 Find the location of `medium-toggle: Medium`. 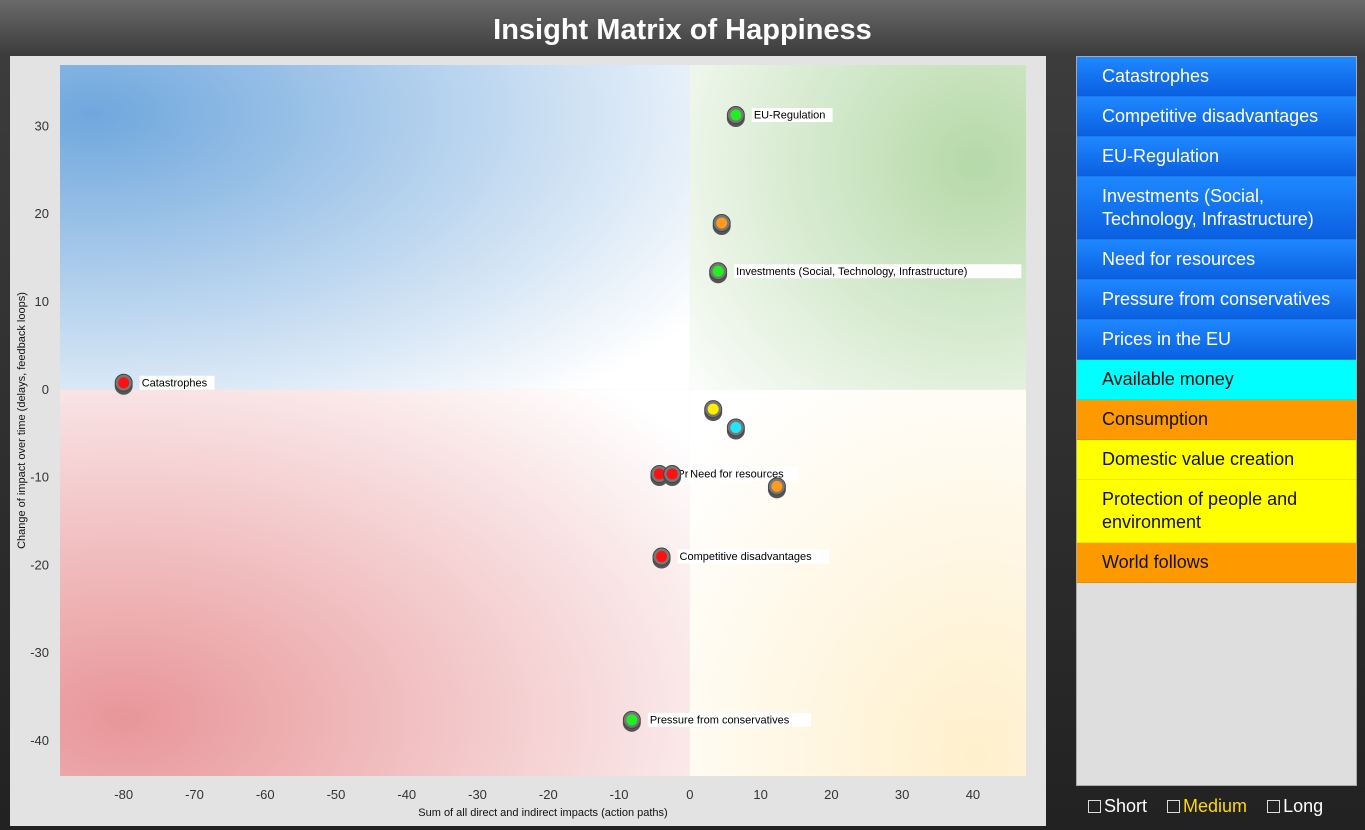

medium-toggle: Medium is located at coordinates (1207, 806).